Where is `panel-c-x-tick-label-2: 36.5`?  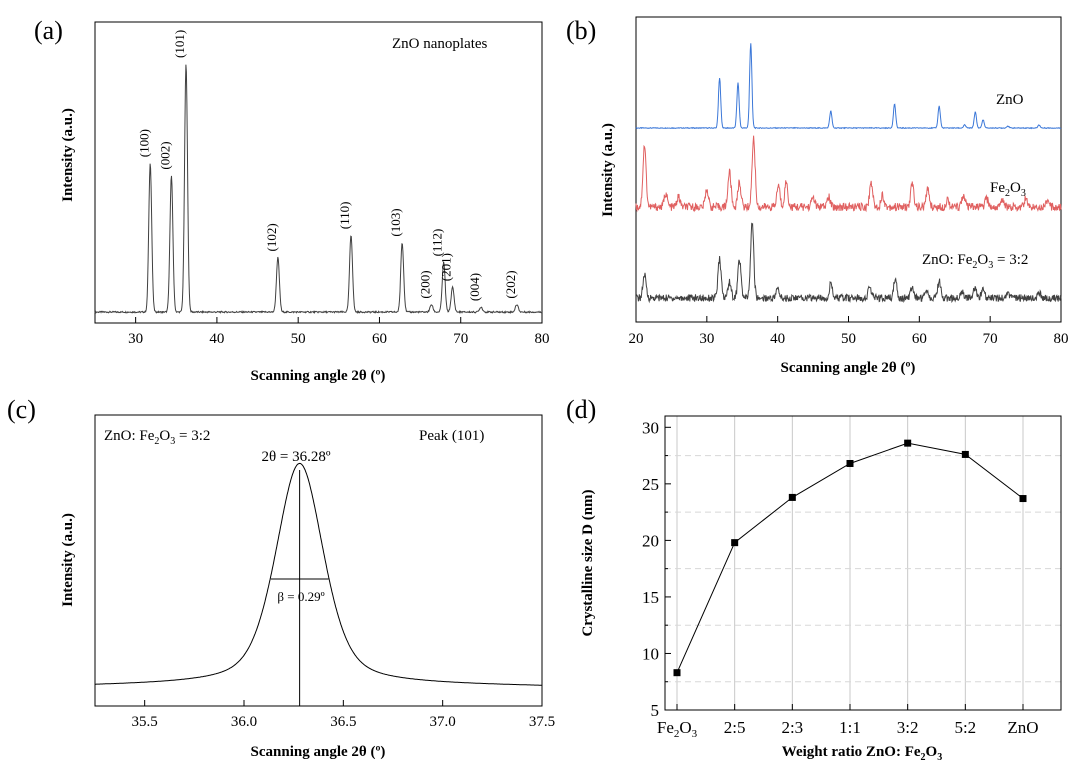 panel-c-x-tick-label-2: 36.5 is located at coordinates (343, 722).